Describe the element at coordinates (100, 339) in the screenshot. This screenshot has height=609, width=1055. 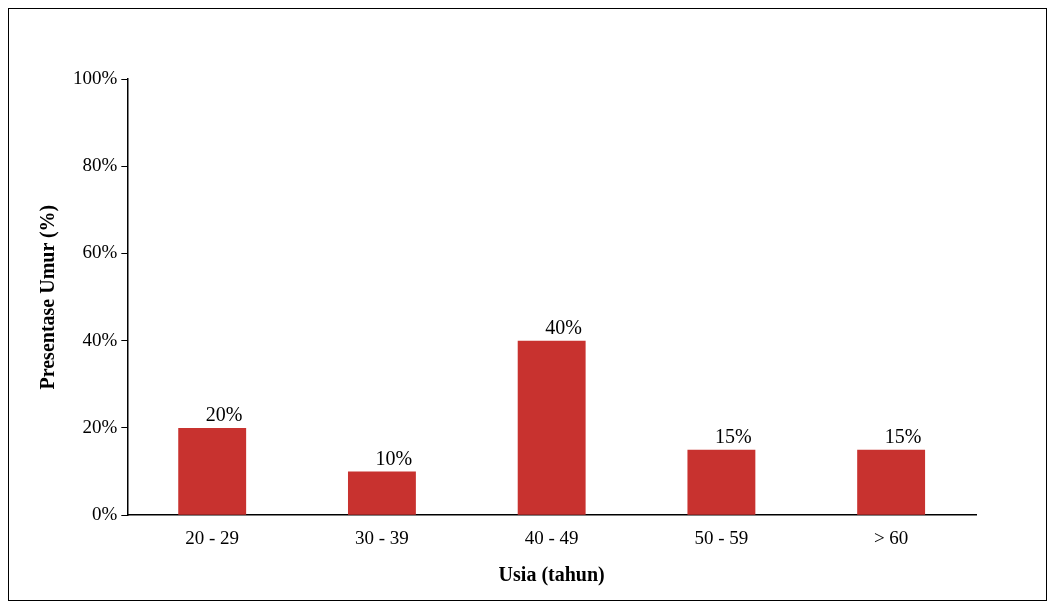
I see `y-tick-label: 40%` at that location.